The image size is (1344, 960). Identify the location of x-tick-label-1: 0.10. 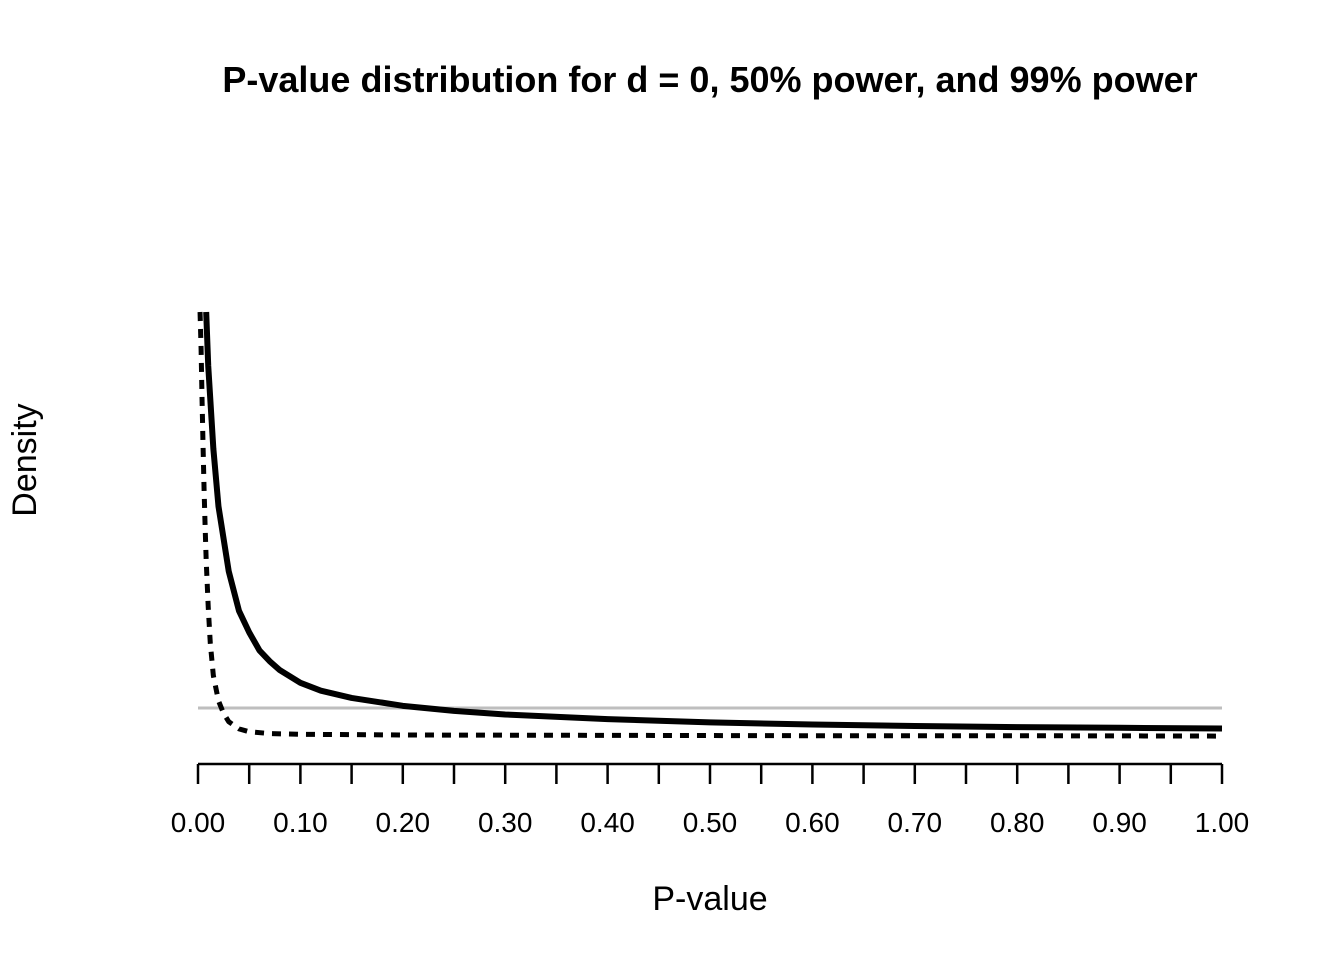
(300, 822).